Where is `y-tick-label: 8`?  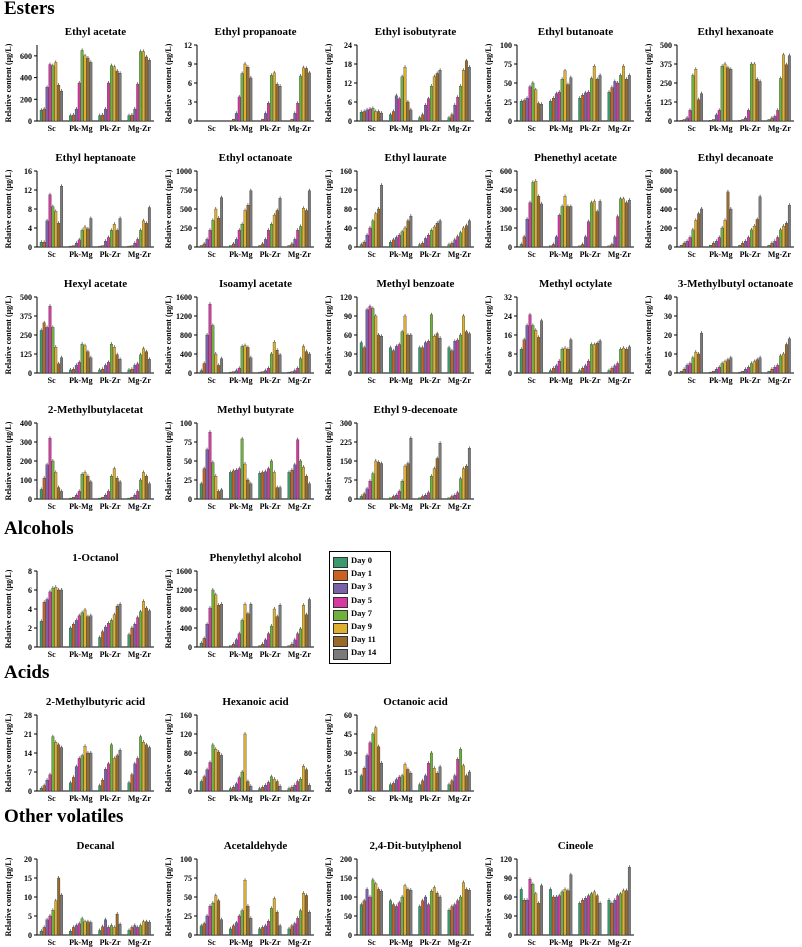
y-tick-label: 8 is located at coordinates (30, 571).